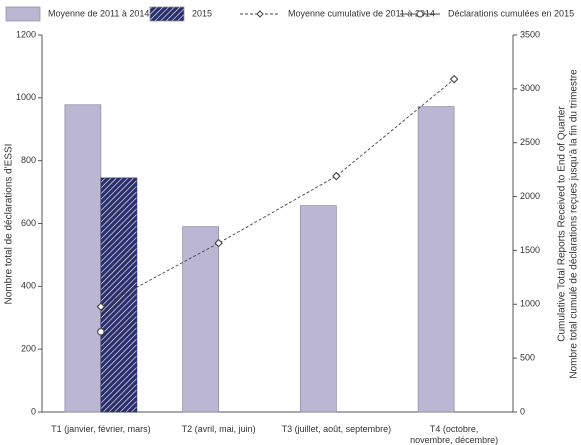 This screenshot has height=445, width=581. I want to click on y-tick-label: 200, so click(28, 349).